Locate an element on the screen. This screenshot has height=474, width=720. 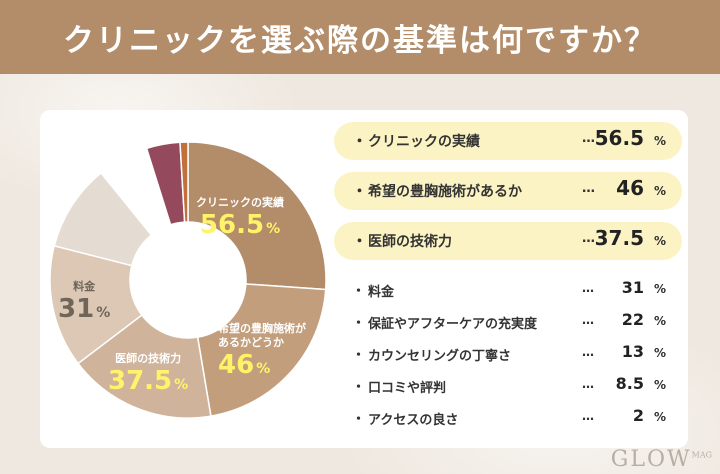
donut-label-value: 56.5 is located at coordinates (232, 225).